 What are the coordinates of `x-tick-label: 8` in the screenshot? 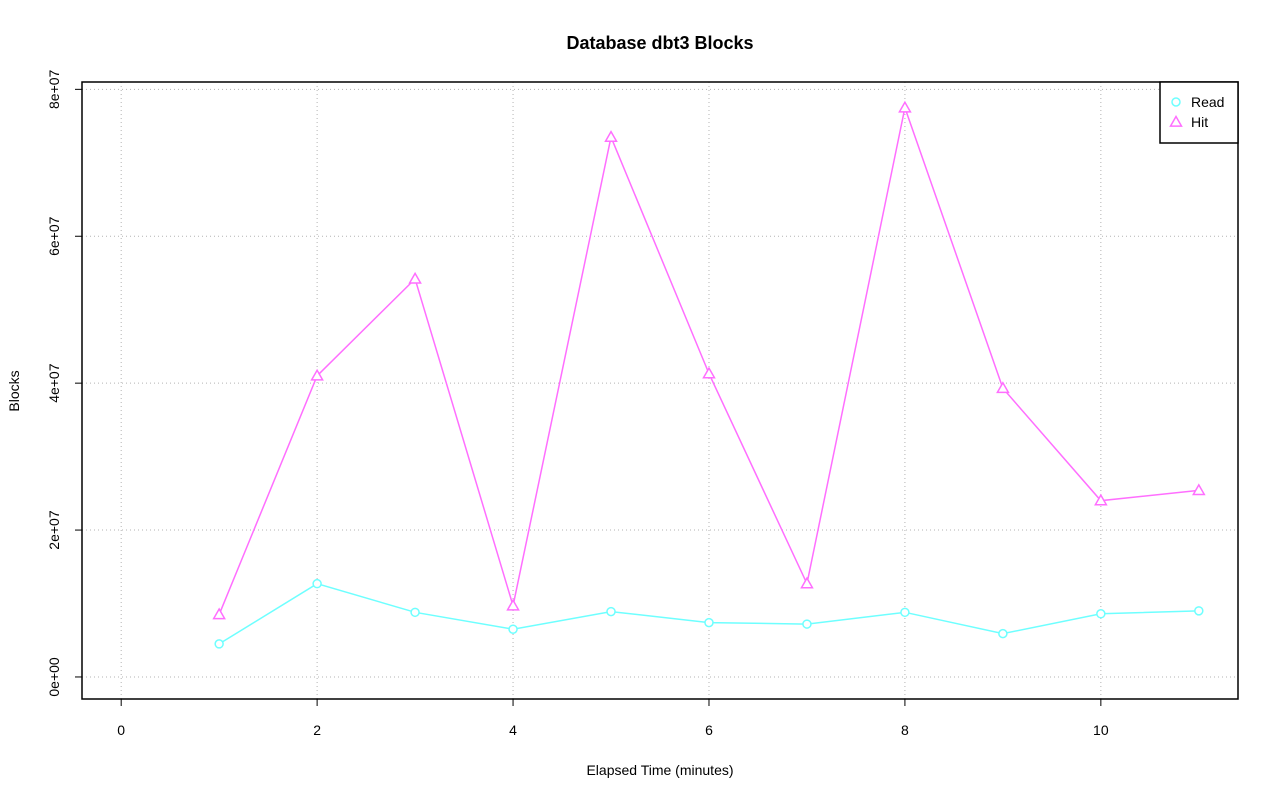 It's located at (905, 730).